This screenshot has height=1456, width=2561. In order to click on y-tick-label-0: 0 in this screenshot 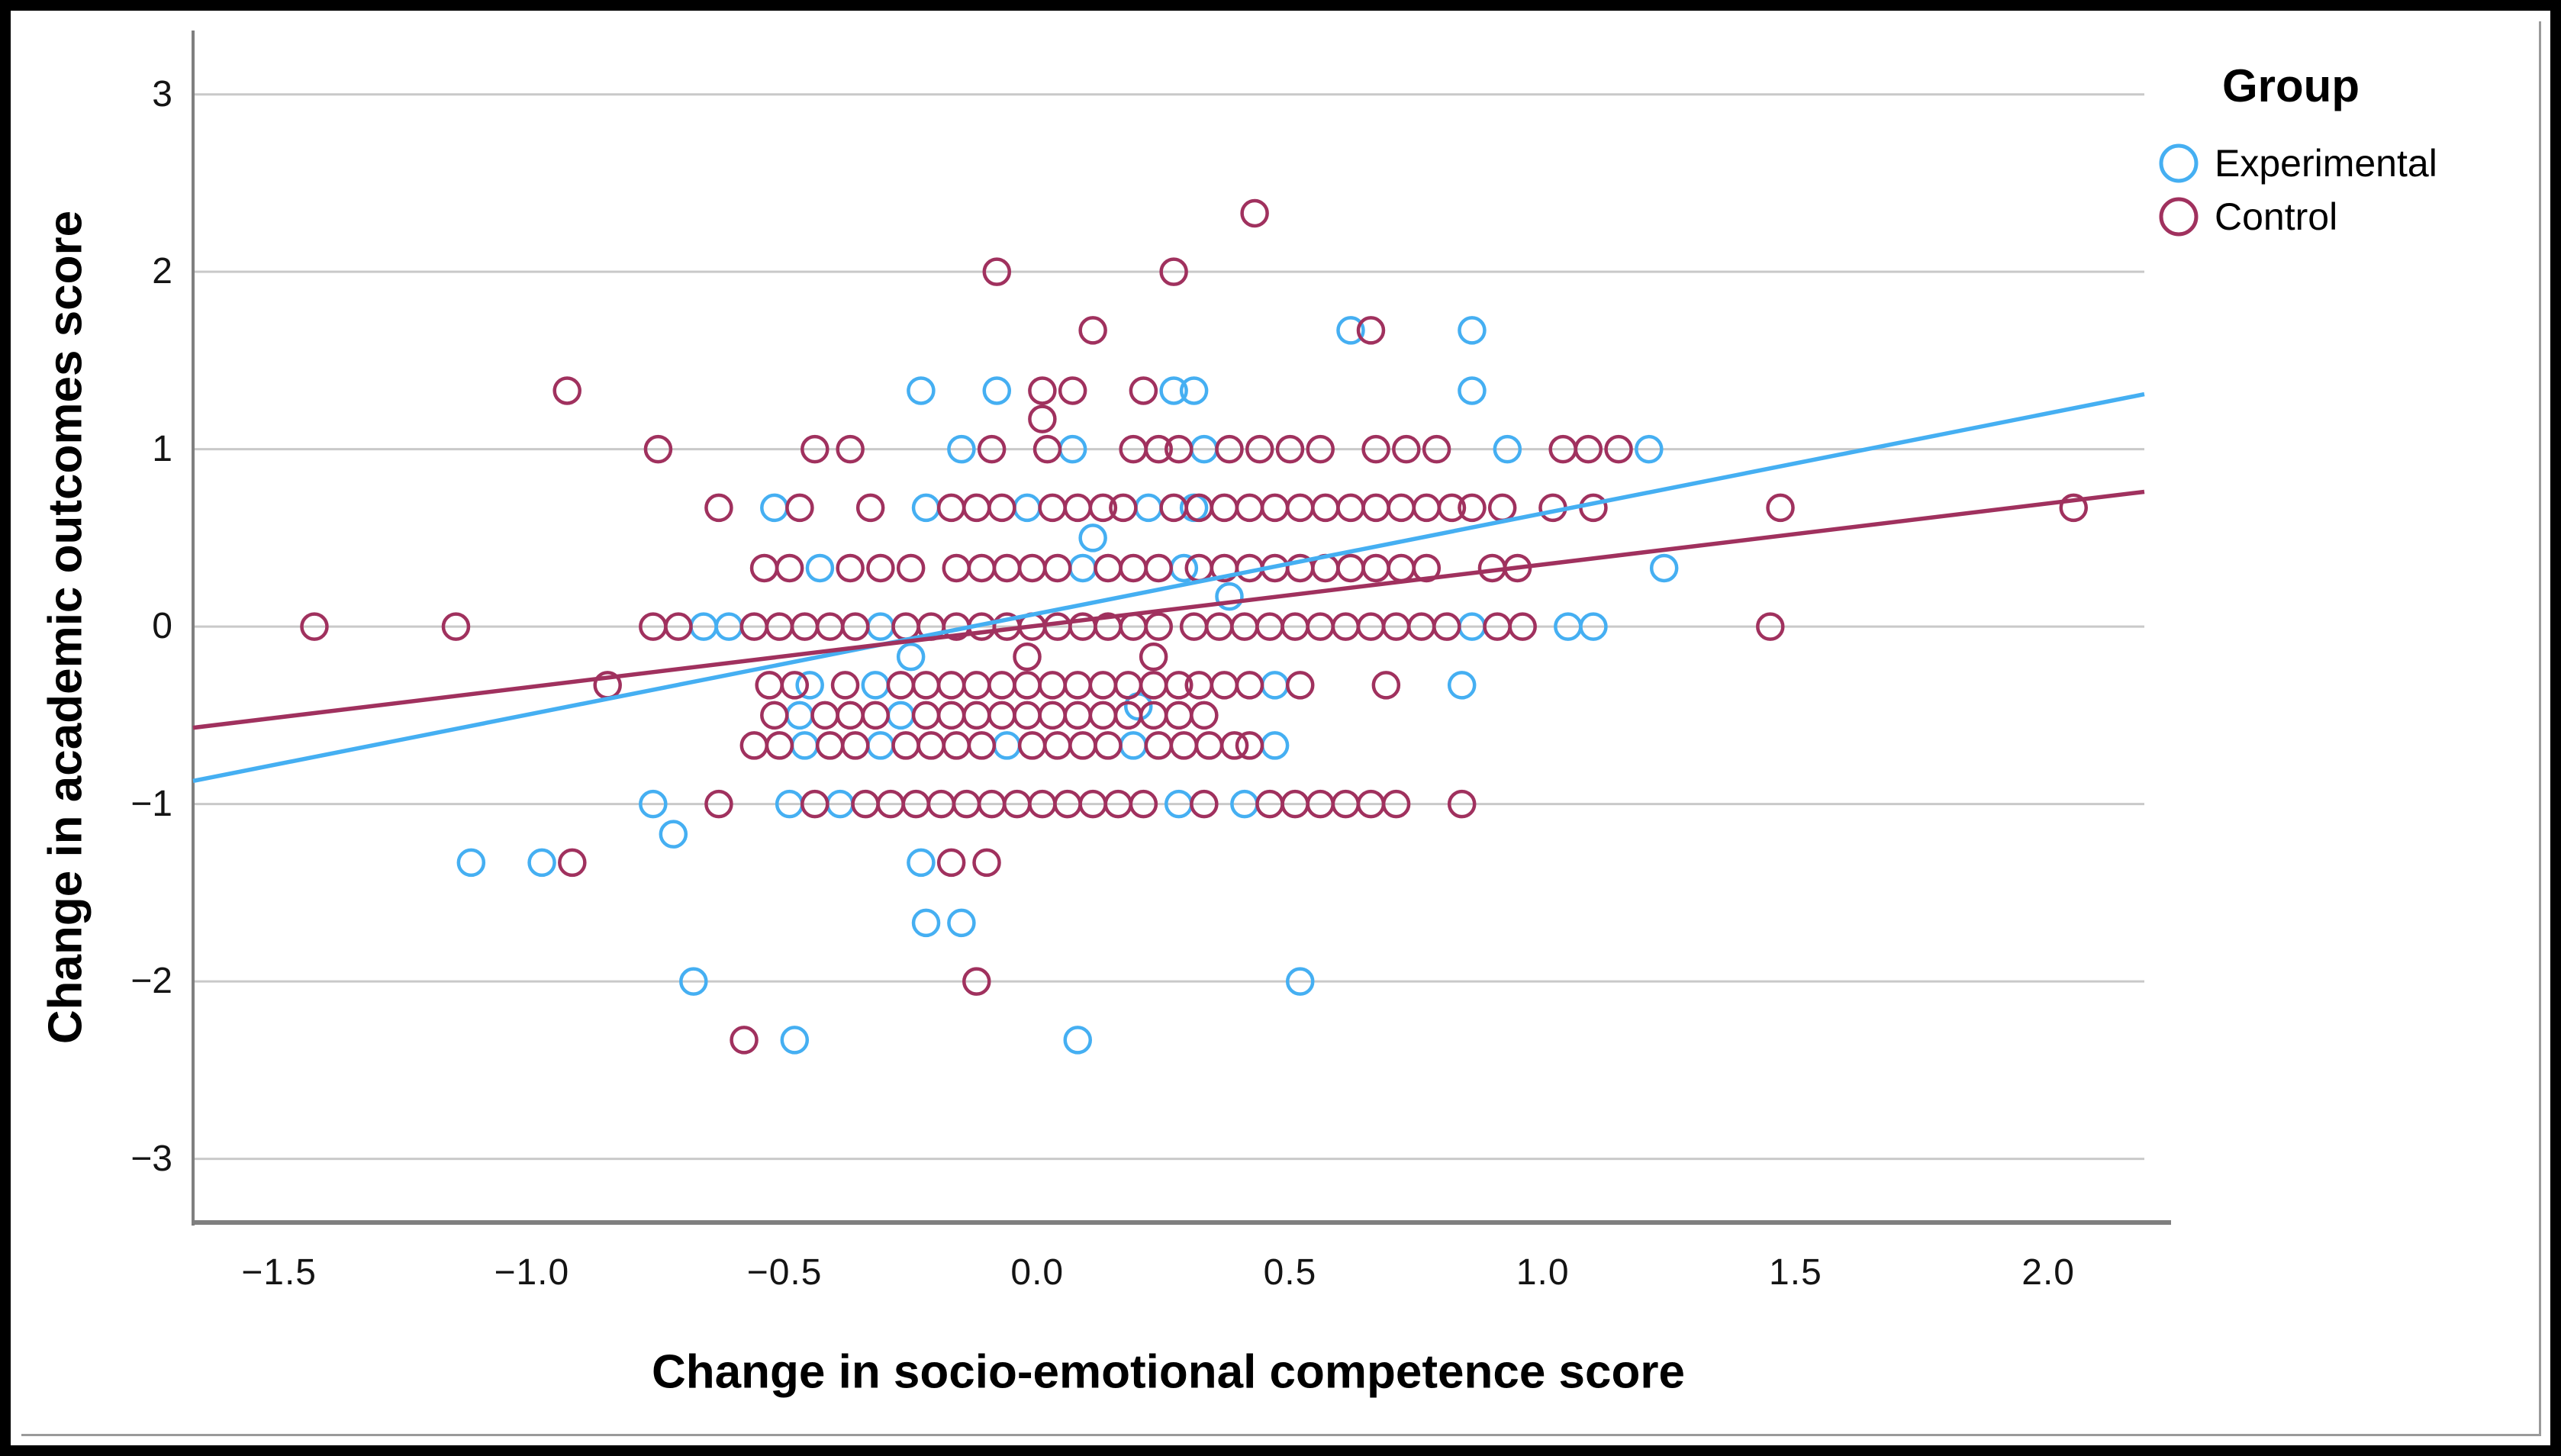, I will do `click(162, 626)`.